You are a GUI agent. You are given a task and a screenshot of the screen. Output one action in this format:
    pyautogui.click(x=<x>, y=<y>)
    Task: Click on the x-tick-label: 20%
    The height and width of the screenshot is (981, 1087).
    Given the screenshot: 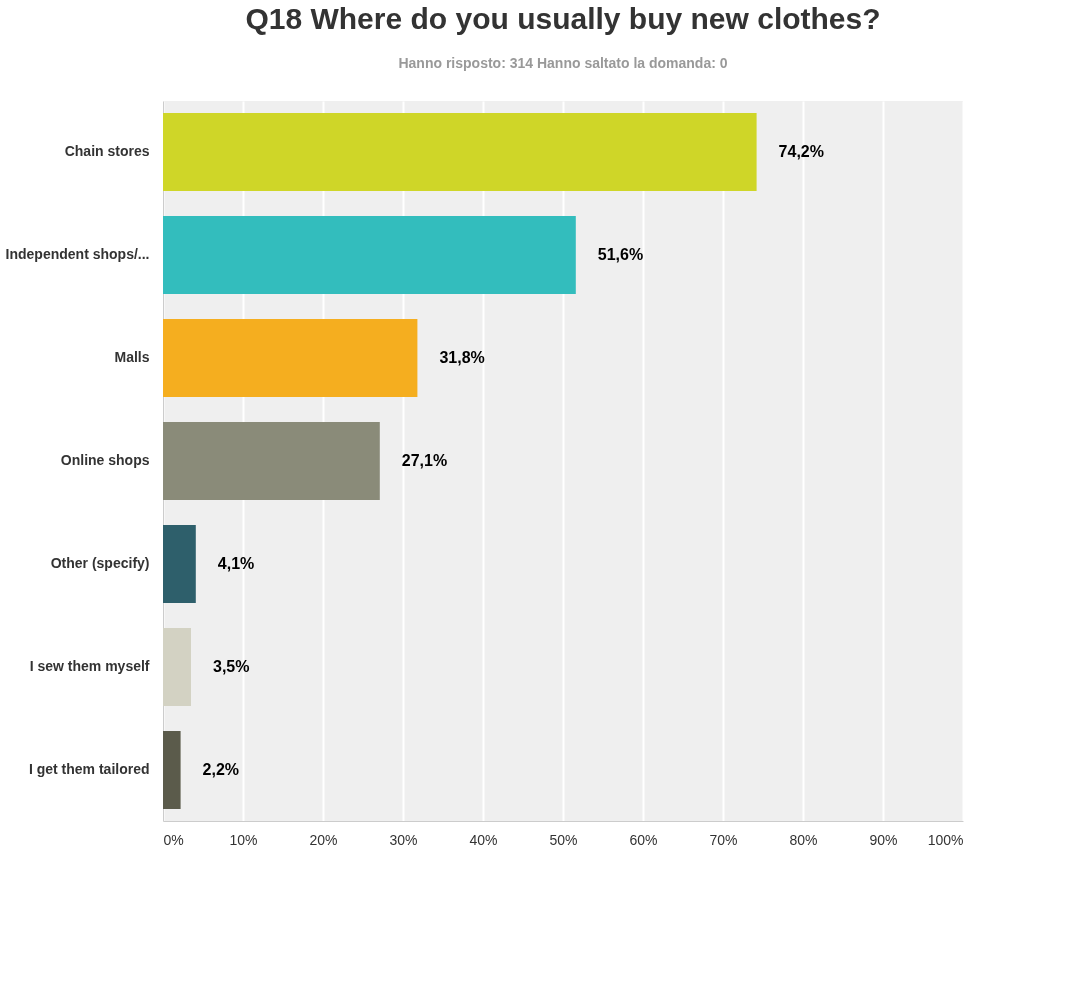 What is the action you would take?
    pyautogui.click(x=323, y=839)
    